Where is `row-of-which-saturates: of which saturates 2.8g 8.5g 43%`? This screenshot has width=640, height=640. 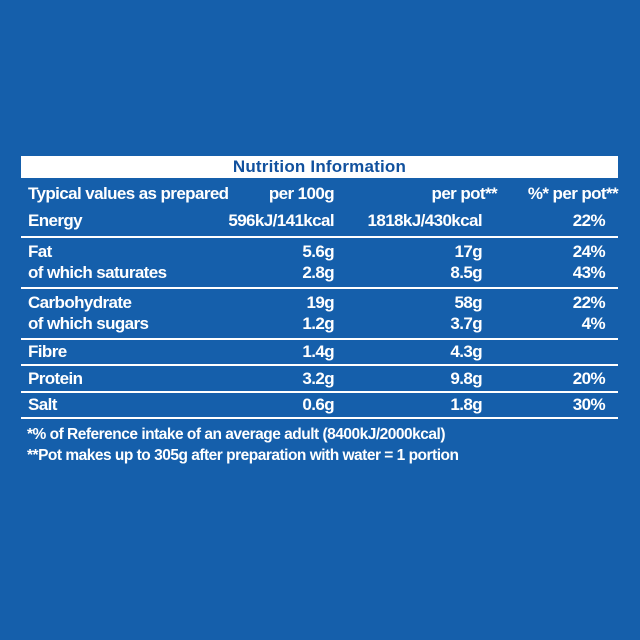 row-of-which-saturates: of which saturates 2.8g 8.5g 43% is located at coordinates (319, 272).